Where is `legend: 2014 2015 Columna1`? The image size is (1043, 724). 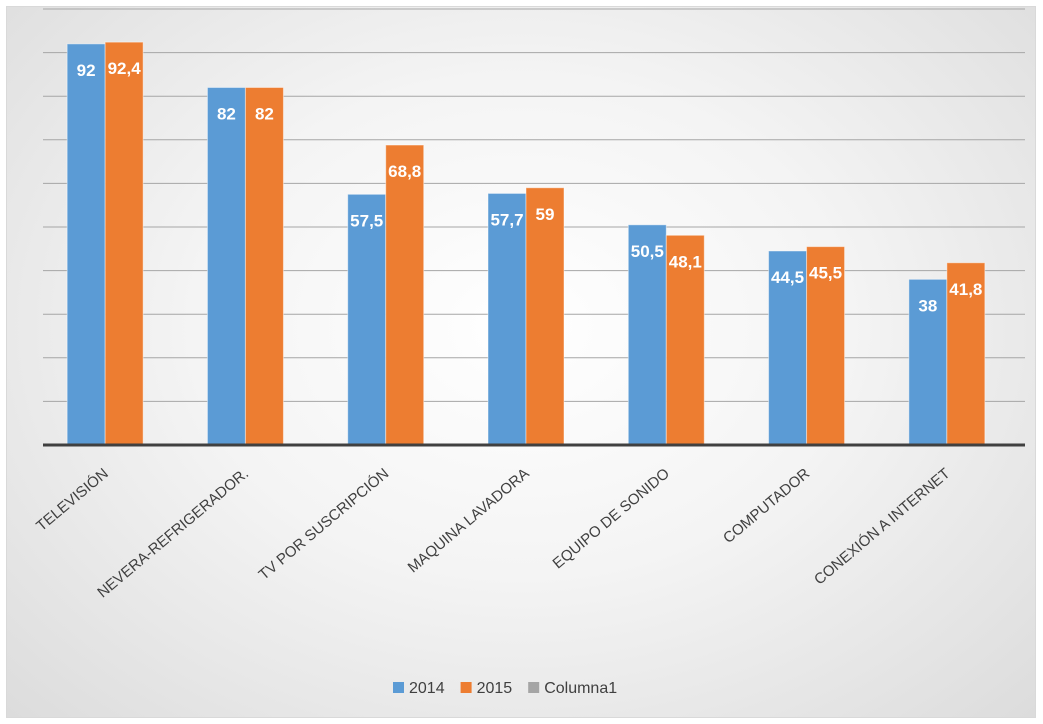
legend: 2014 2015 Columna1 is located at coordinates (505, 688).